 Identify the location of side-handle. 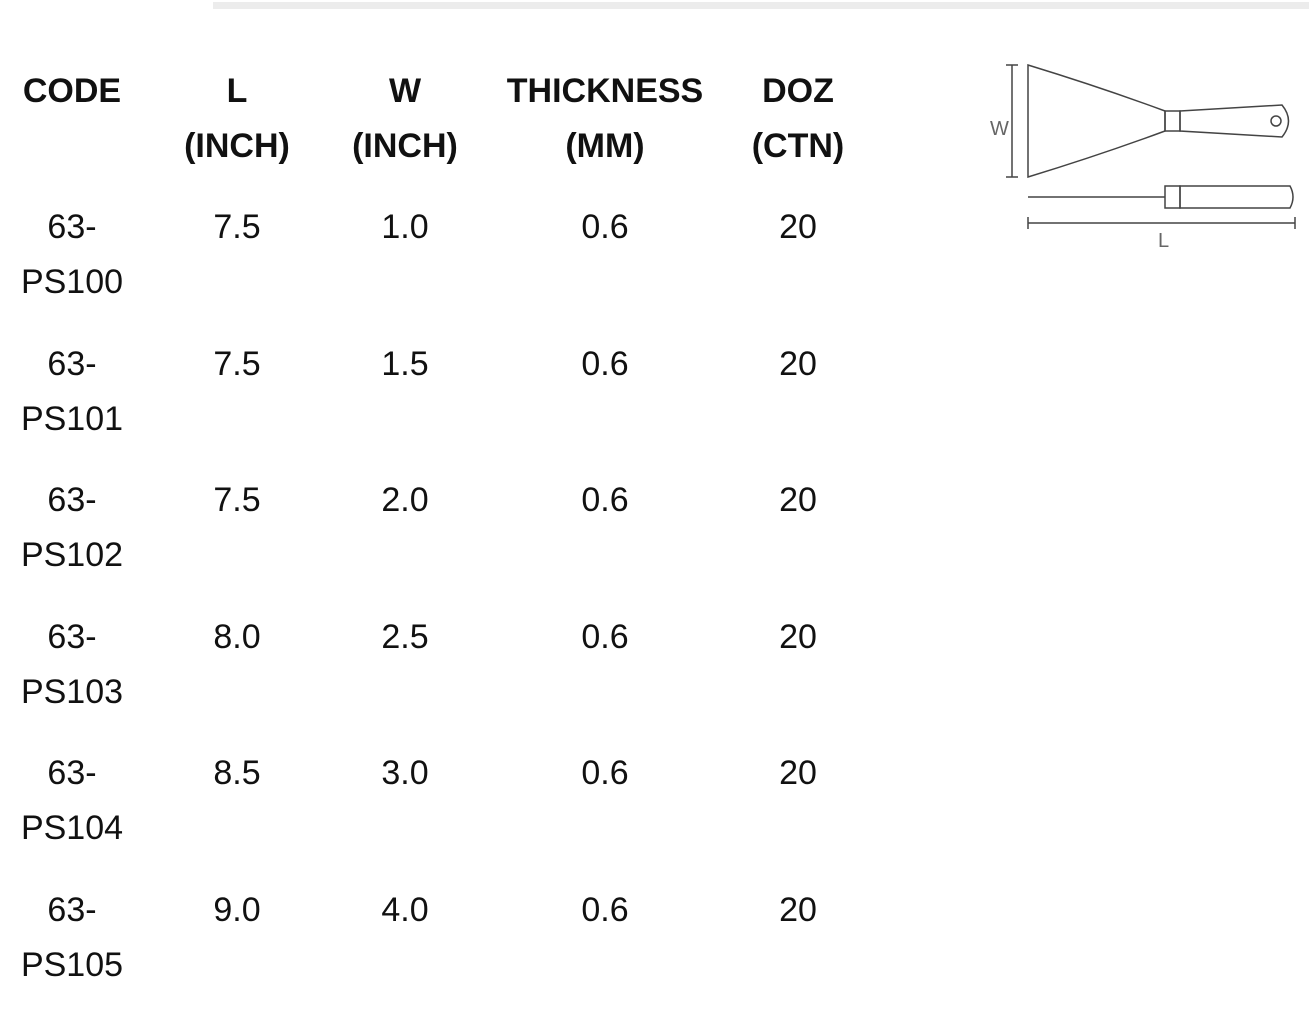
(1236, 197).